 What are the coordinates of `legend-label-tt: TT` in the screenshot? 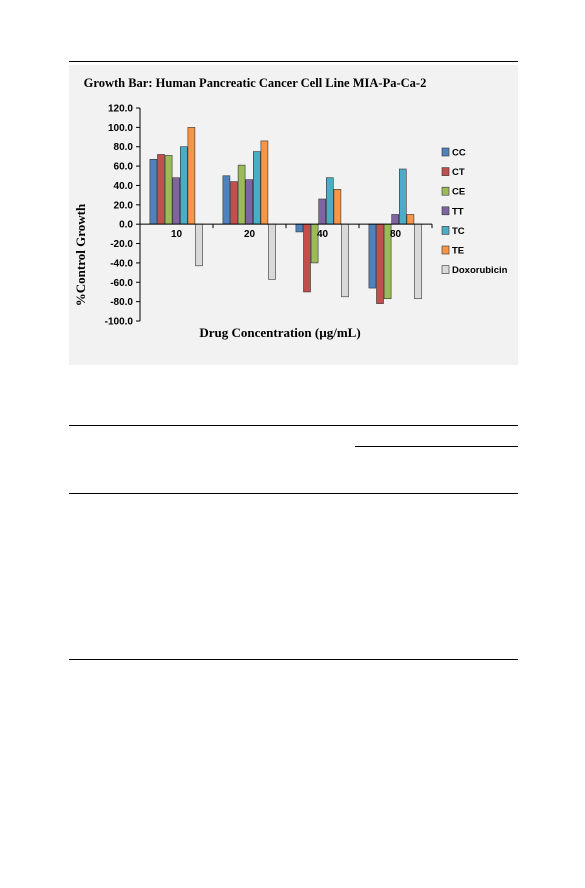 It's located at (458, 211).